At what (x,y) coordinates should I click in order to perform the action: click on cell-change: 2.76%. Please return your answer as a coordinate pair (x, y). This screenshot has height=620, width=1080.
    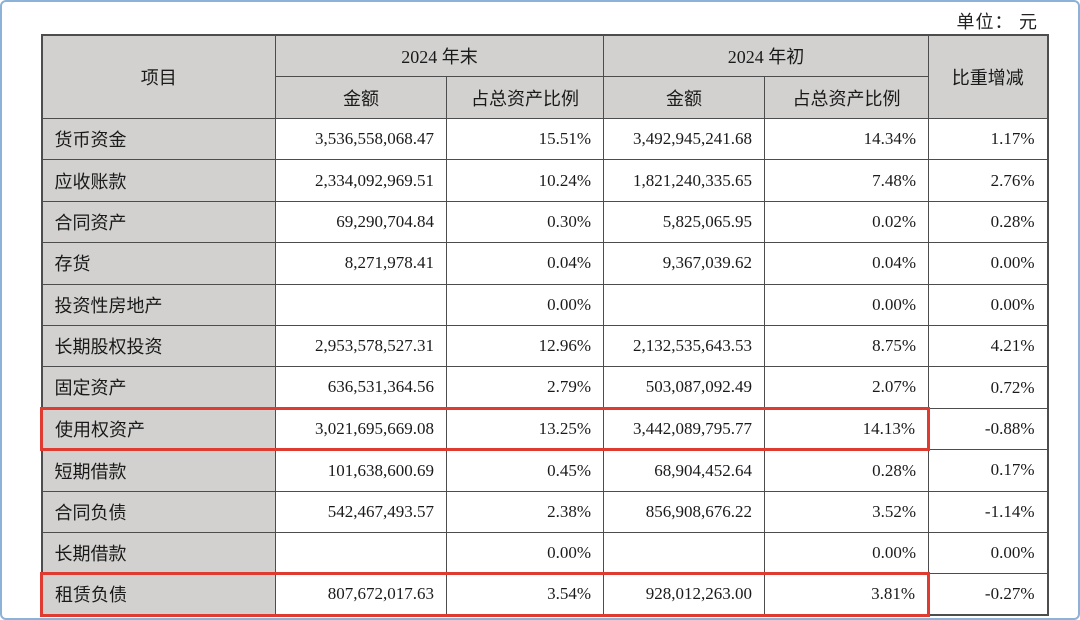
    Looking at the image, I should click on (988, 180).